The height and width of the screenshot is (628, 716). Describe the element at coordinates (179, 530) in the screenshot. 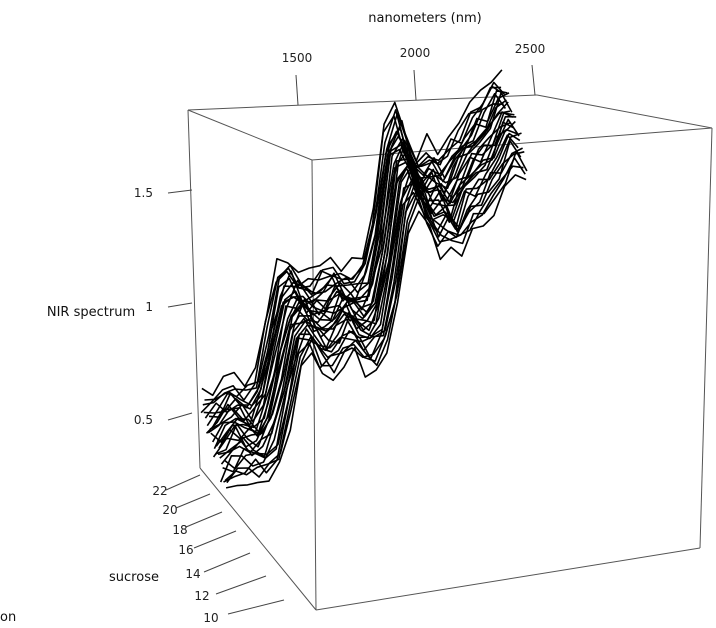

I see `z-tick-label: 18` at that location.